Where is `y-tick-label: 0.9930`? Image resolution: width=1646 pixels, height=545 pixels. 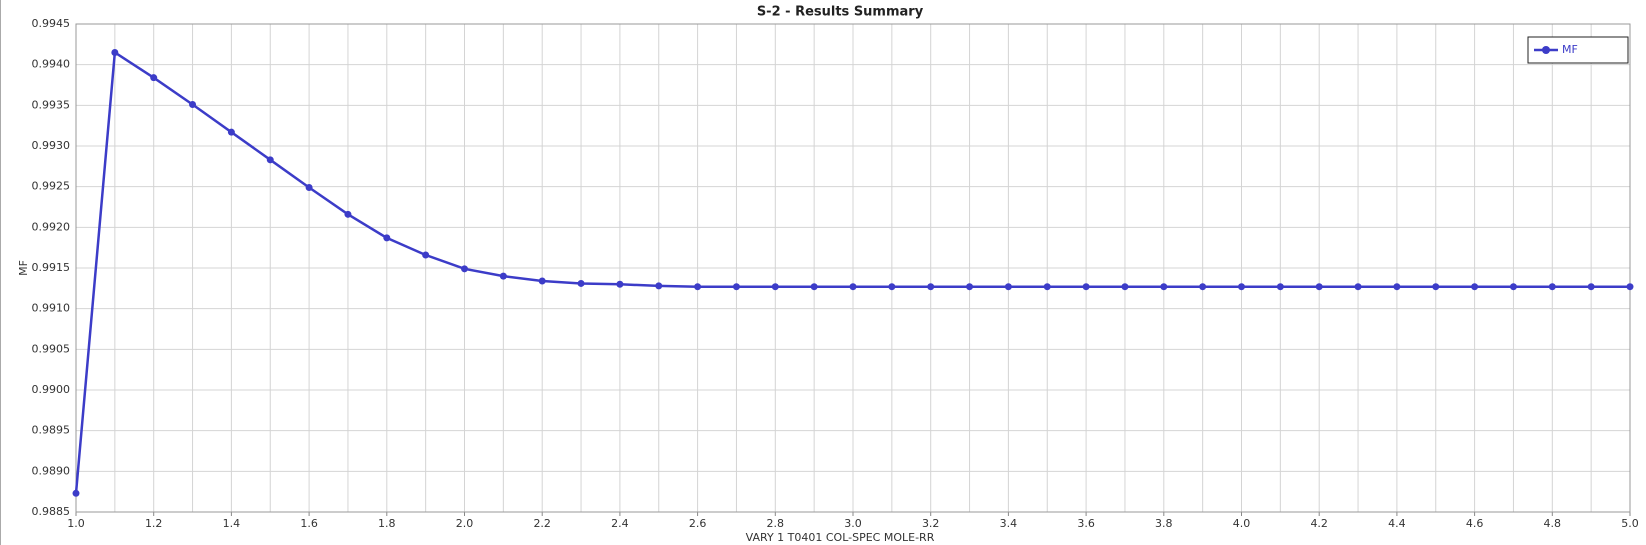 y-tick-label: 0.9930 is located at coordinates (51, 145).